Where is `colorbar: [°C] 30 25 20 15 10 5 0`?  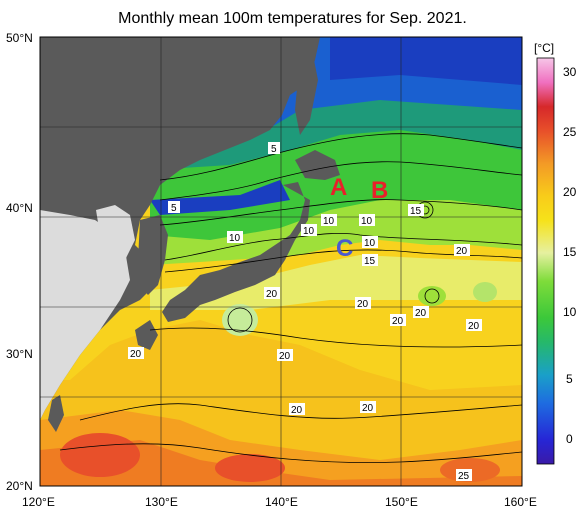 colorbar: [°C] 30 25 20 15 10 5 0 is located at coordinates (555, 253).